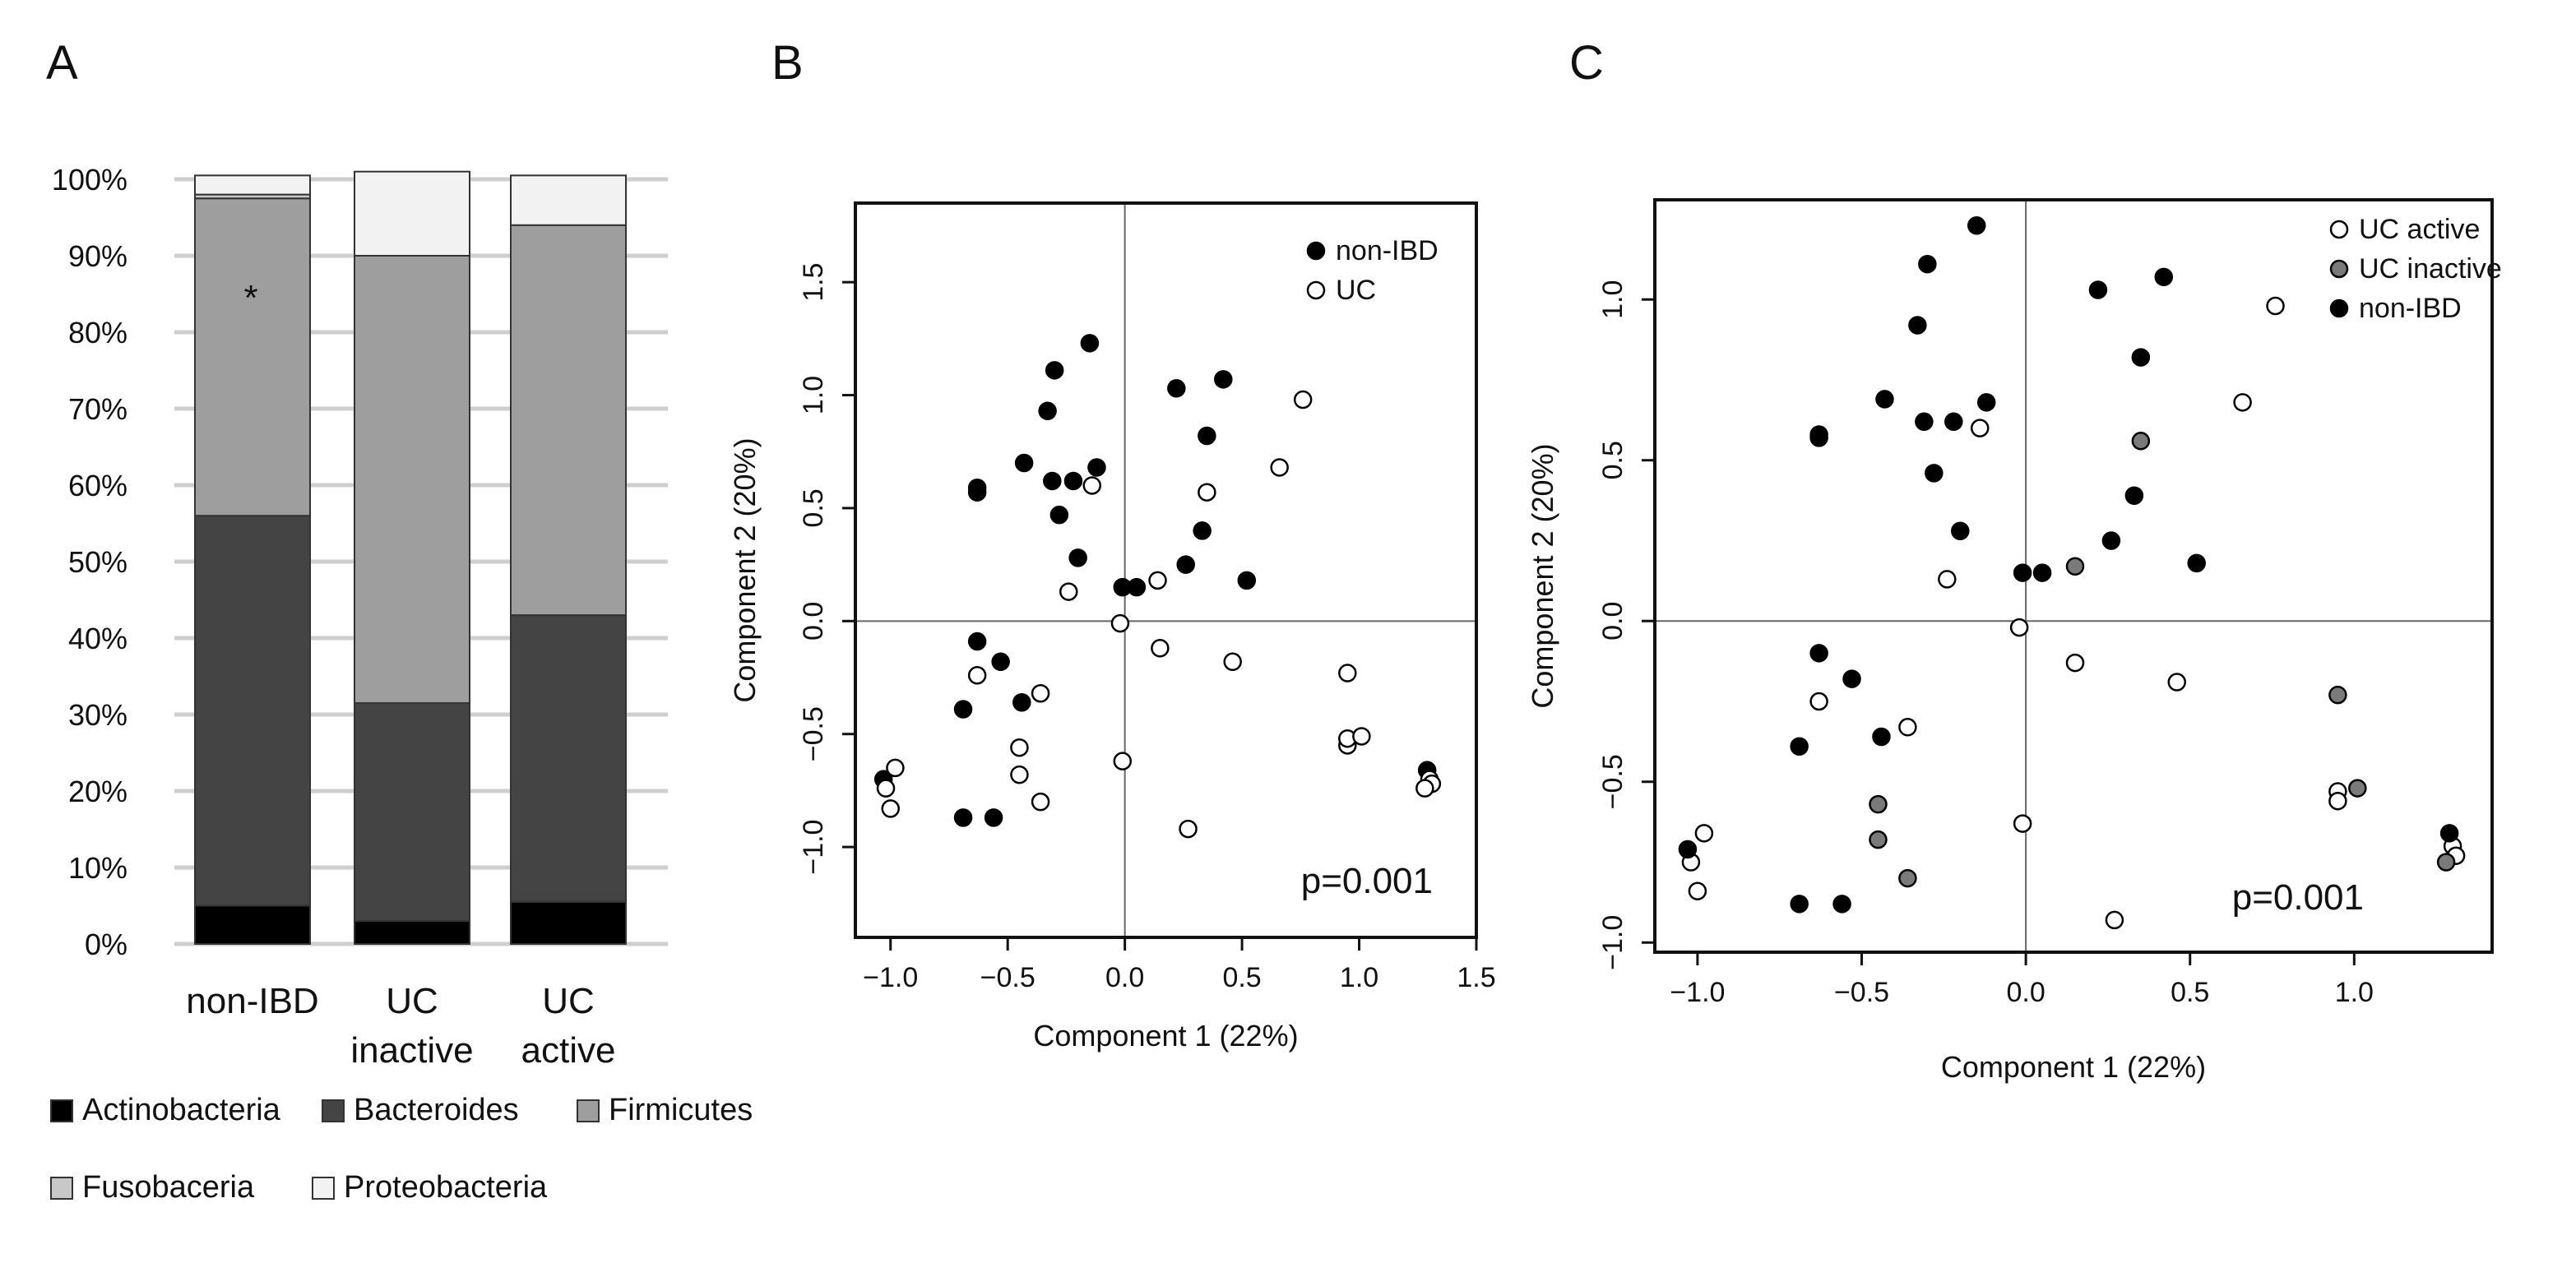 Image resolution: width=2576 pixels, height=1263 pixels. What do you see at coordinates (788, 63) in the screenshot?
I see `panel-label-b: B` at bounding box center [788, 63].